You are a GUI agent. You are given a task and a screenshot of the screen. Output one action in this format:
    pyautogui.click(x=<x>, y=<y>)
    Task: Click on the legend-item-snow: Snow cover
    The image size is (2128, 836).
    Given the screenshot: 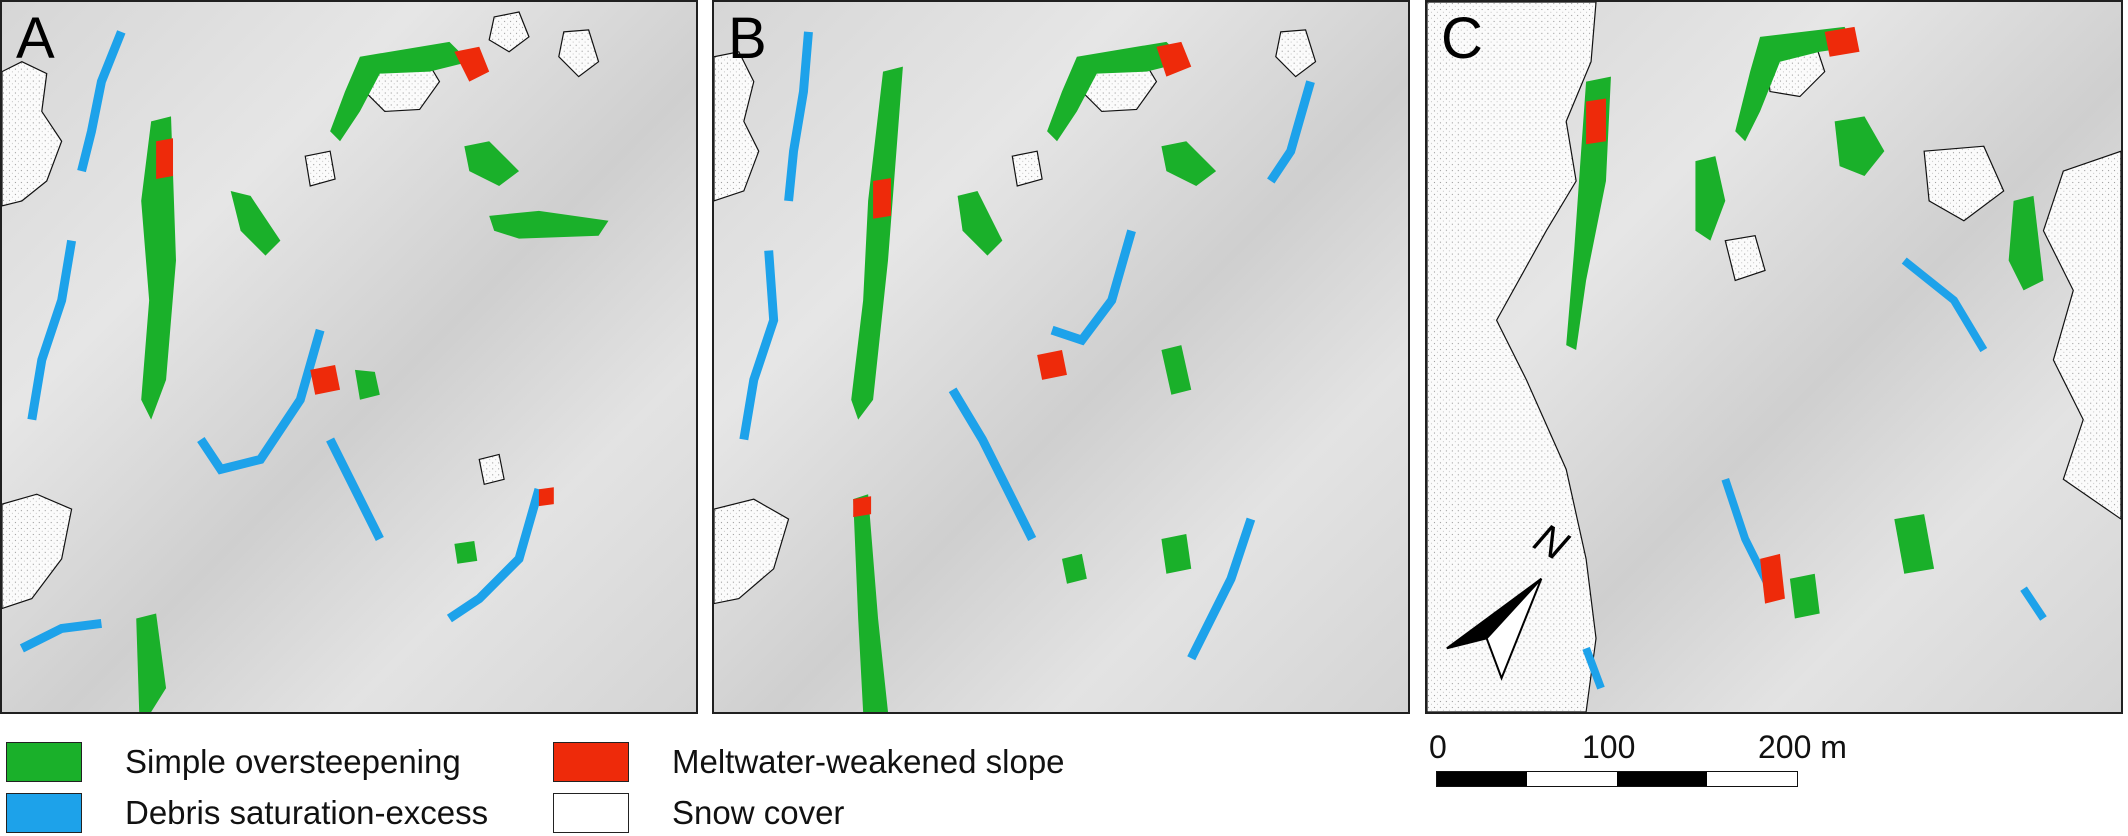 What is the action you would take?
    pyautogui.click(x=698, y=813)
    